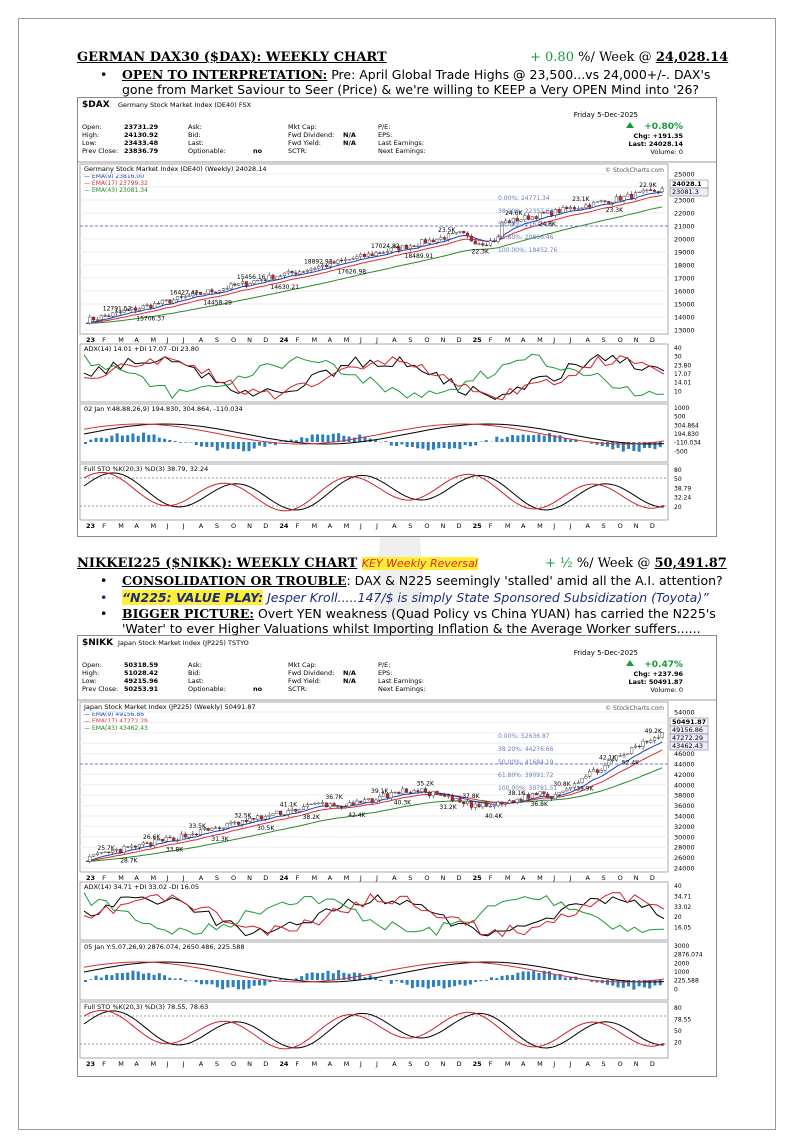 This screenshot has width=794, height=1148. Describe the element at coordinates (681, 451) in the screenshot. I see `dax-macd-tick: -500` at that location.